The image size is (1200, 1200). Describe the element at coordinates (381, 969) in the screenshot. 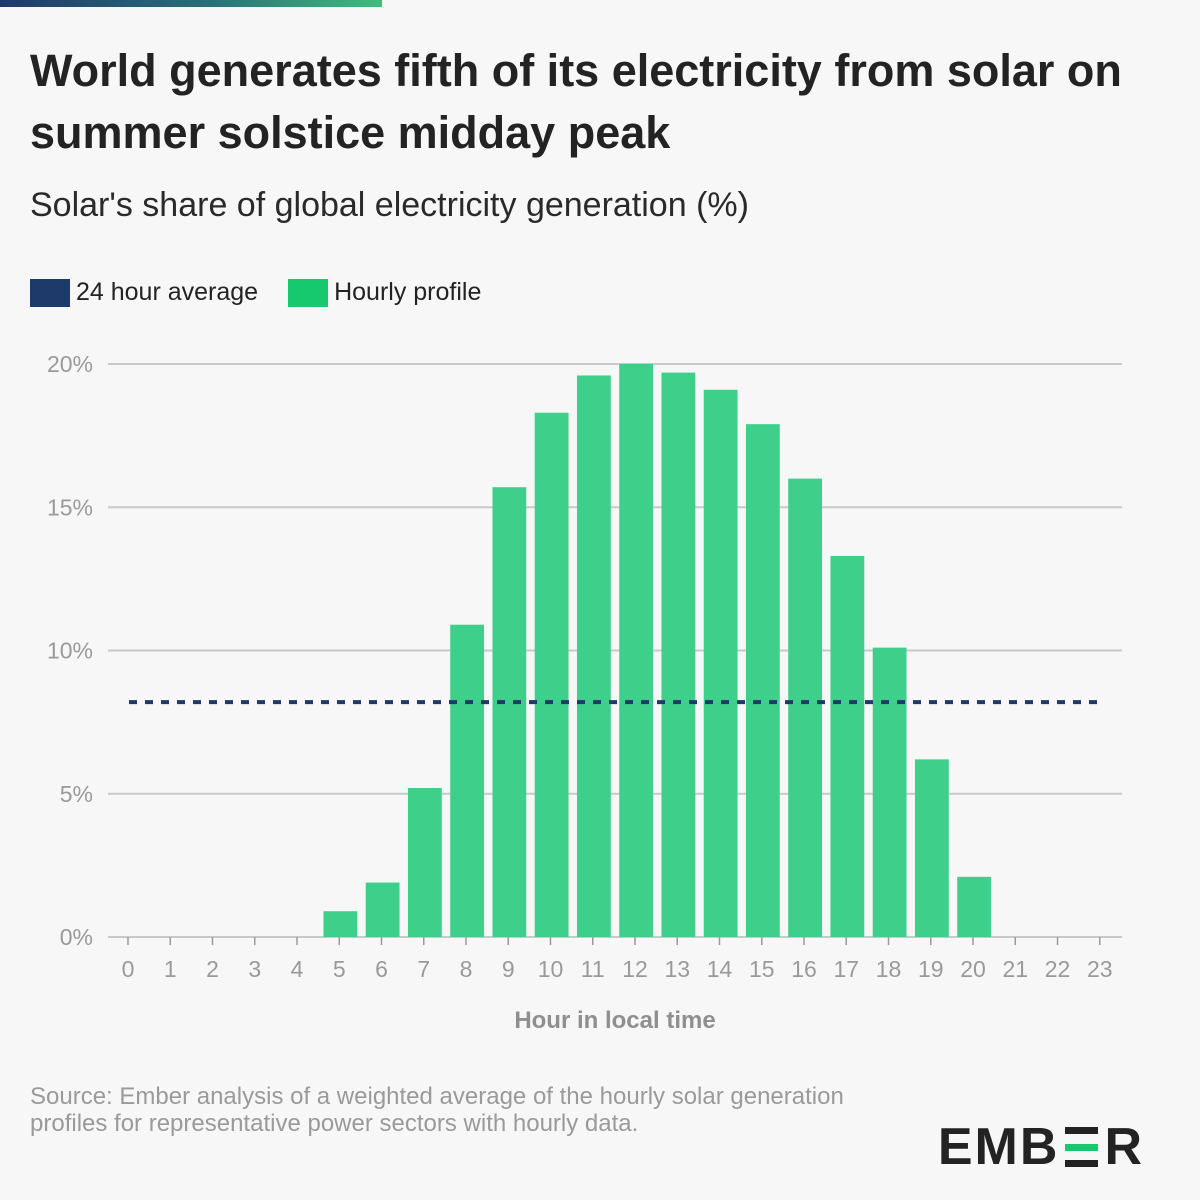

I see `x-tick-label-6: 6` at that location.